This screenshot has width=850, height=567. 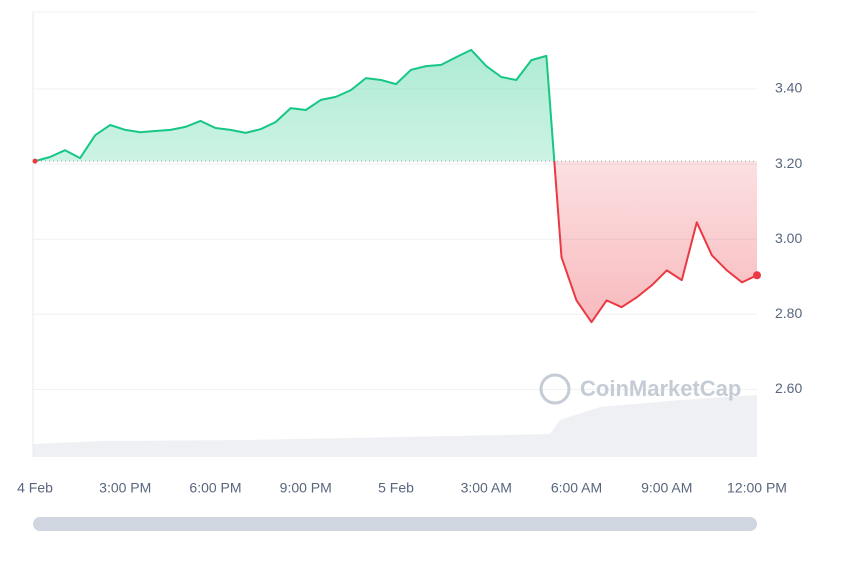 I want to click on scrollbar, so click(x=395, y=524).